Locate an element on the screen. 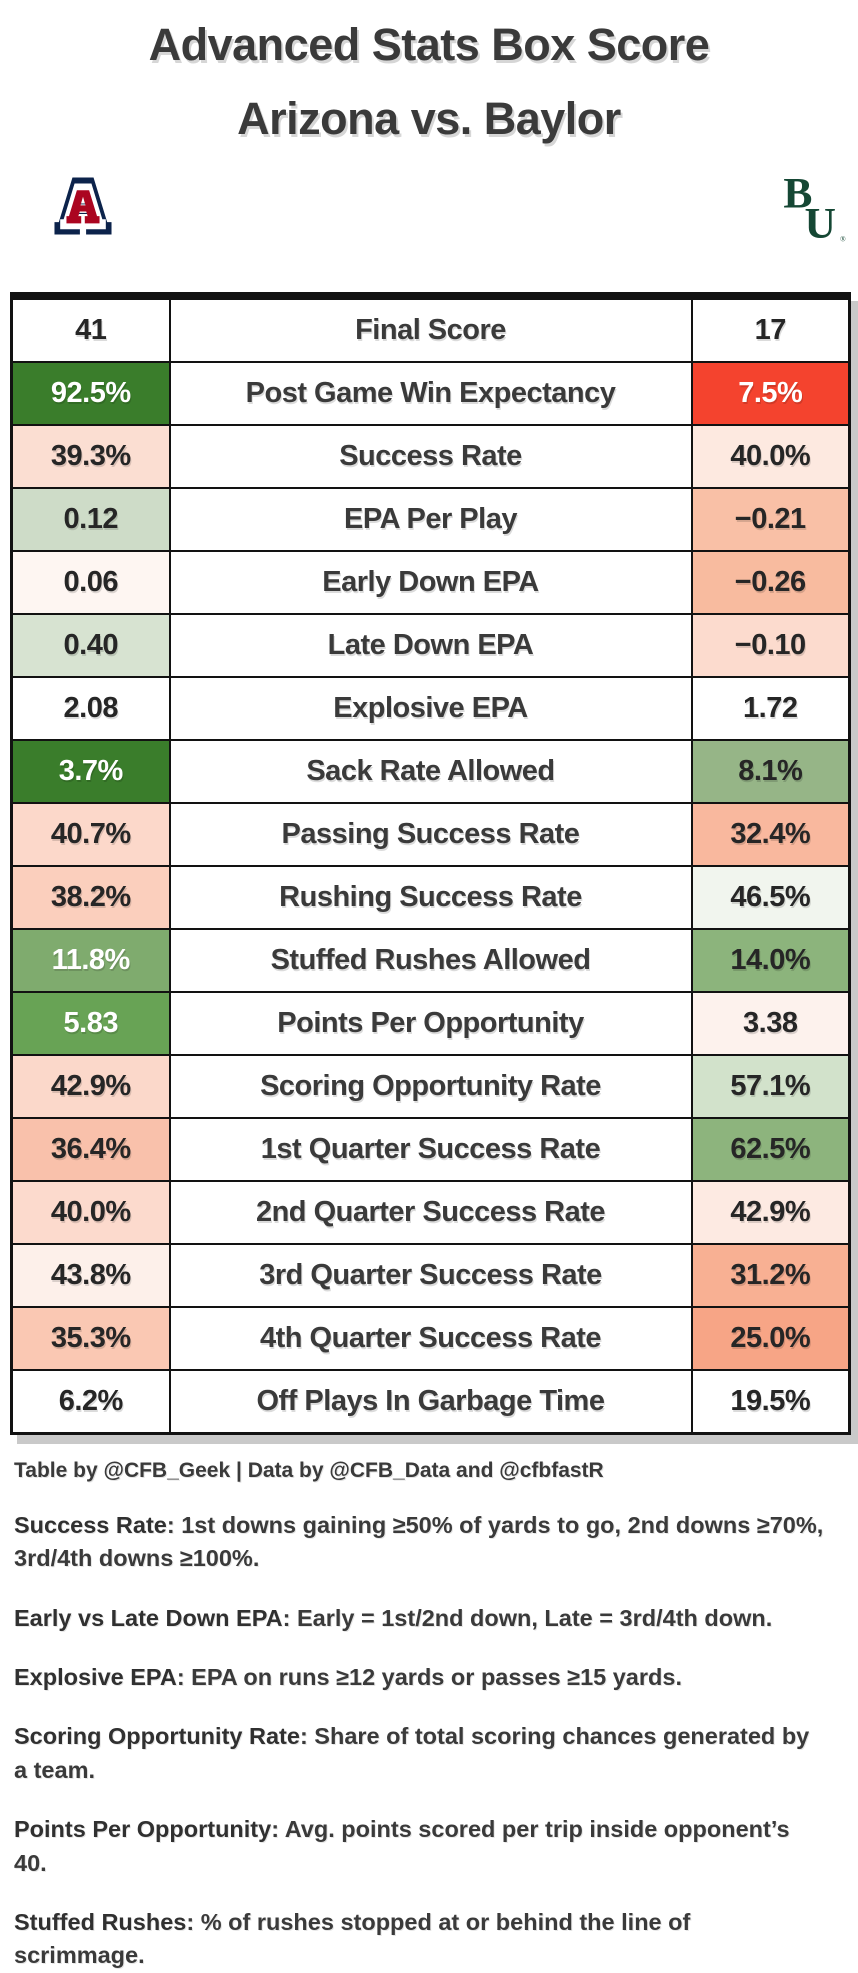 This screenshot has height=1973, width=858. stat-label-cell: 2nd Quarter Success Rate is located at coordinates (430, 1212).